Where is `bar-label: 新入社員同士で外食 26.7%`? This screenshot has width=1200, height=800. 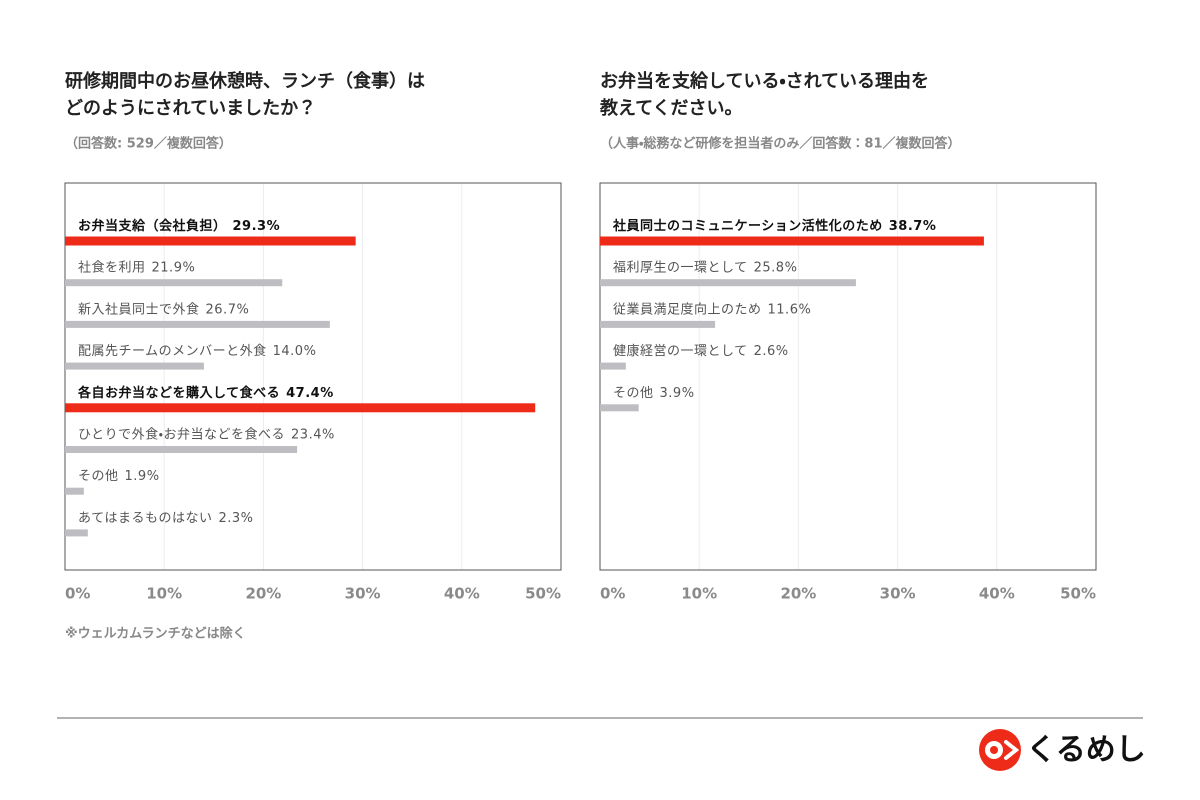
bar-label: 新入社員同士で外食 26.7% is located at coordinates (163, 309).